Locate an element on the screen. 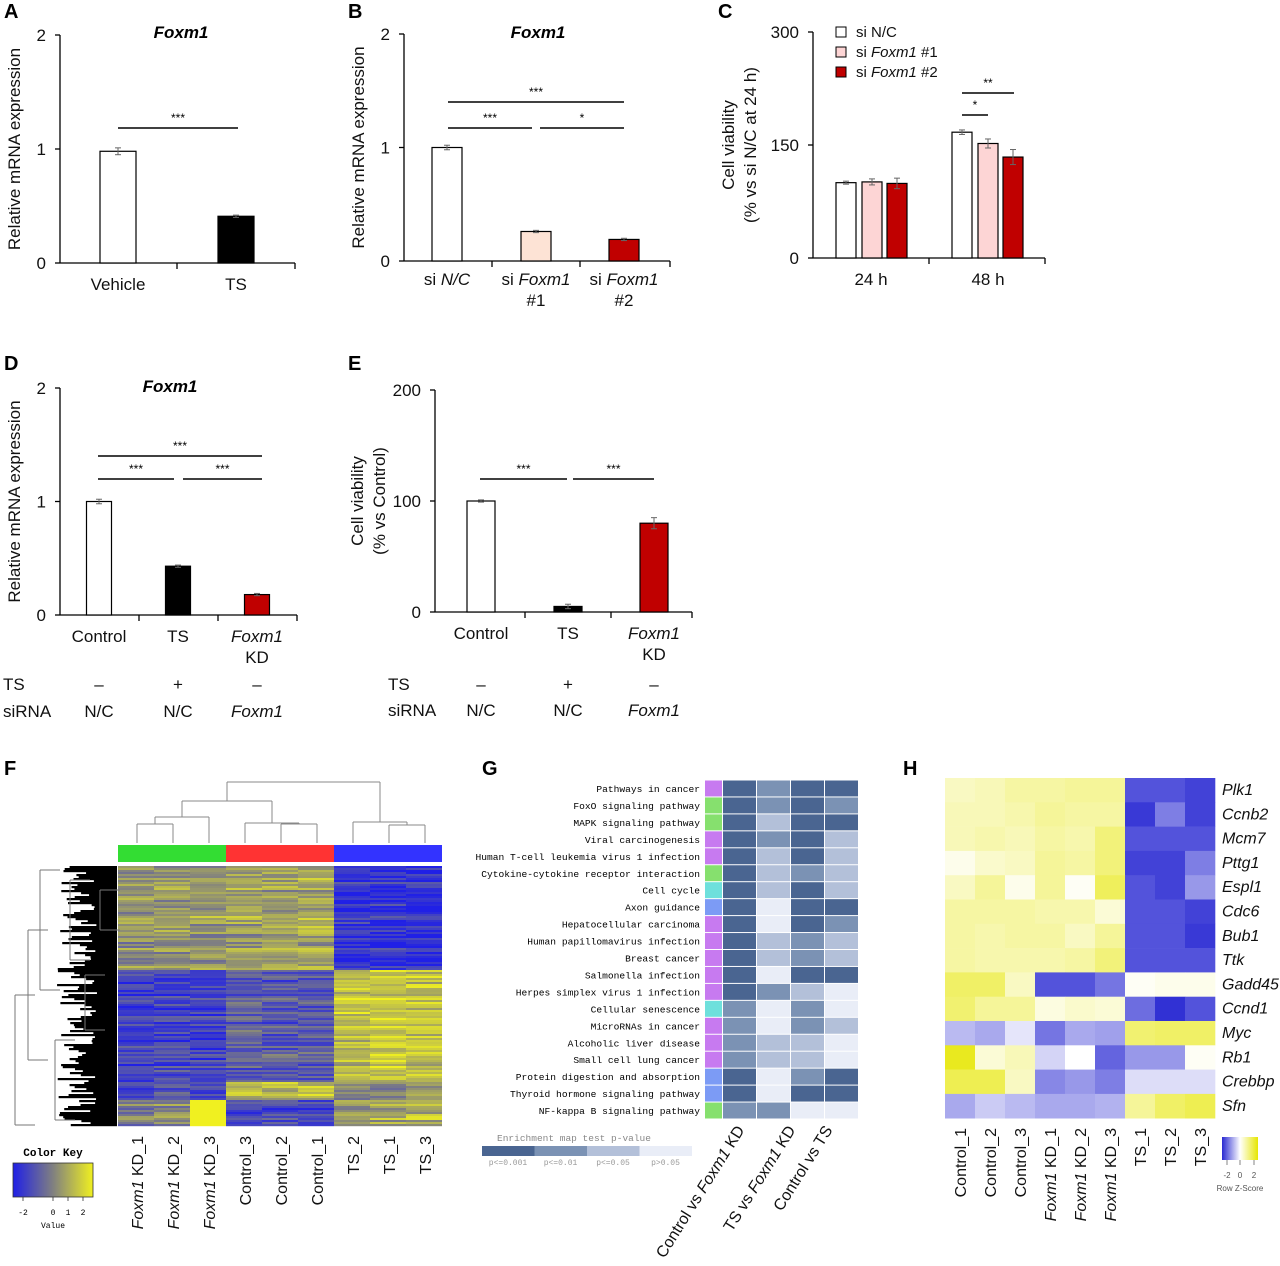 The width and height of the screenshot is (1280, 1266). pathway-label: Cell cycle is located at coordinates (671, 891).